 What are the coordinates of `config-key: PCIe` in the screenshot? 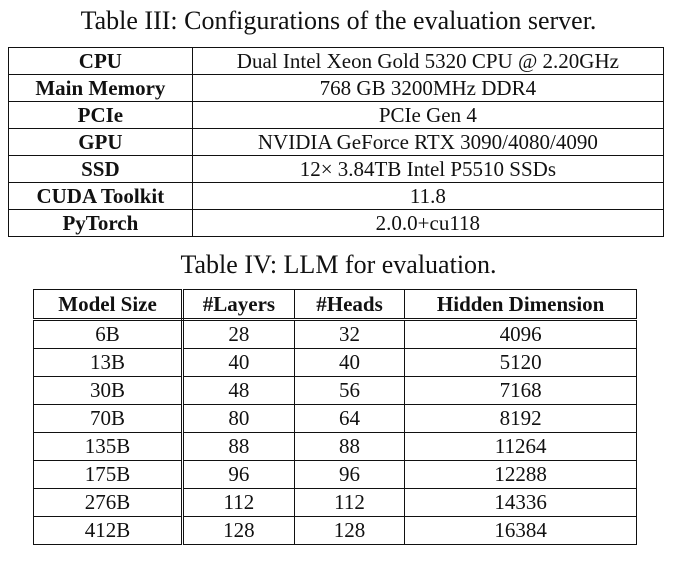 It's located at (100, 115).